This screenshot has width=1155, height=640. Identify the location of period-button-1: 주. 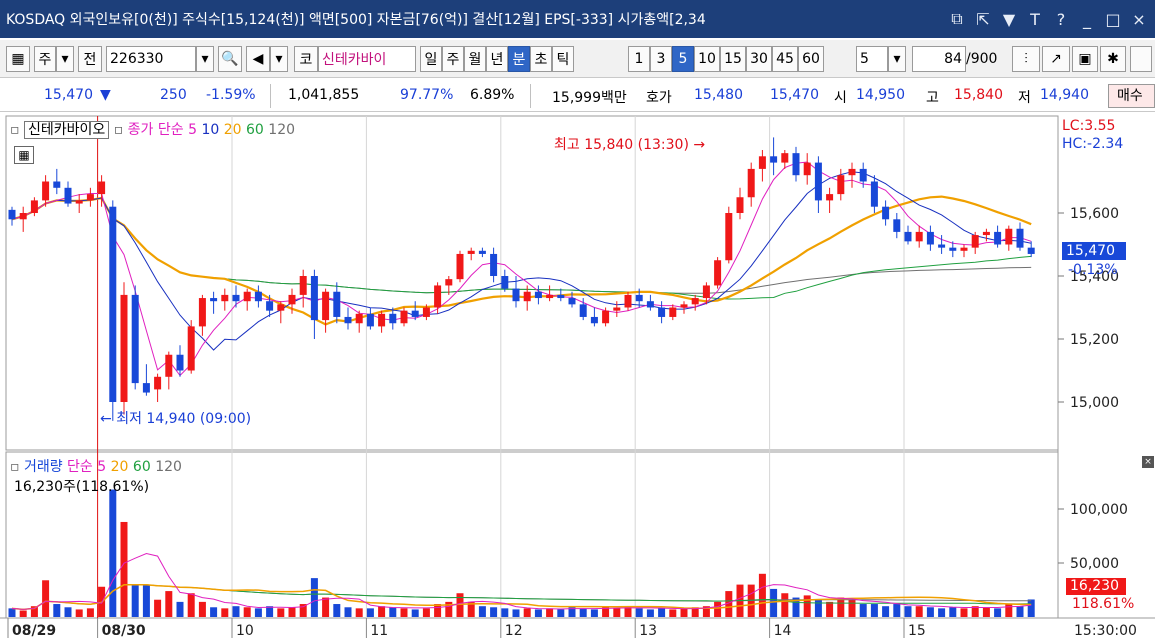
(453, 59).